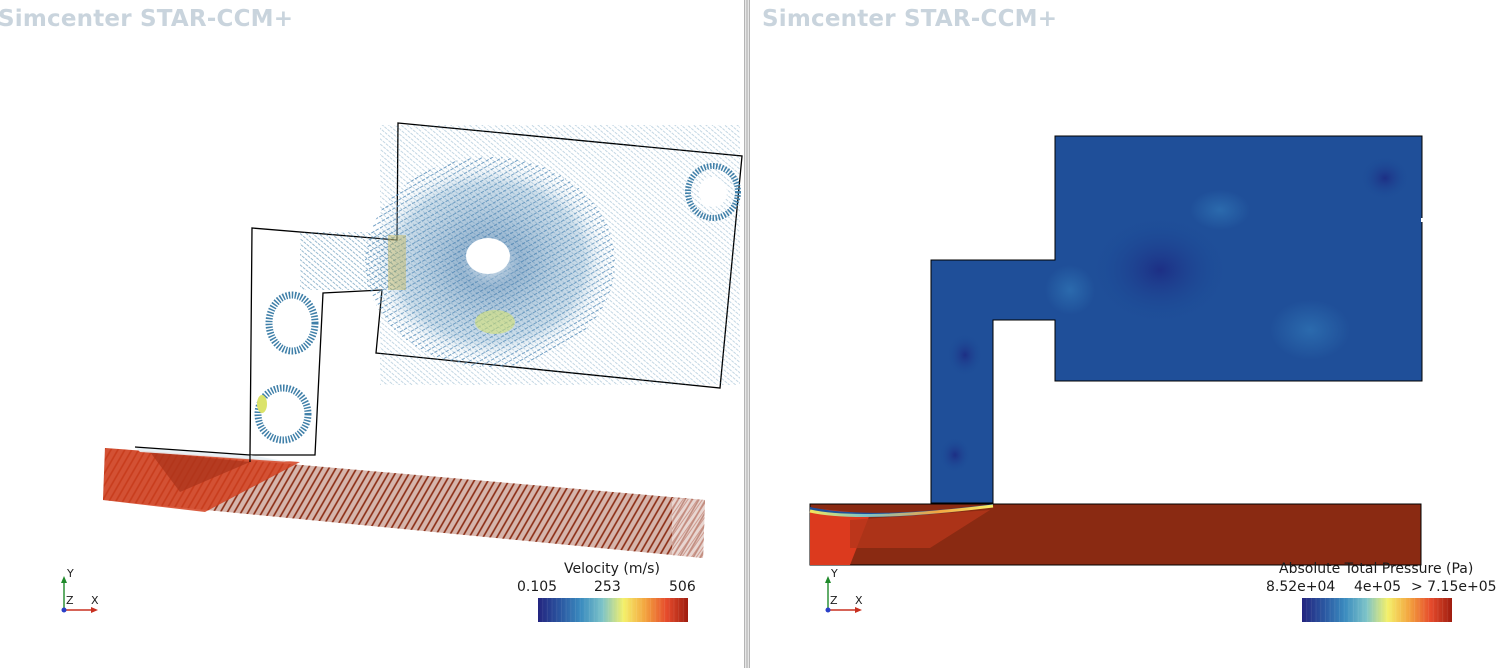 The width and height of the screenshot is (1496, 668). What do you see at coordinates (747, 334) in the screenshot?
I see `viewport-splitter` at bounding box center [747, 334].